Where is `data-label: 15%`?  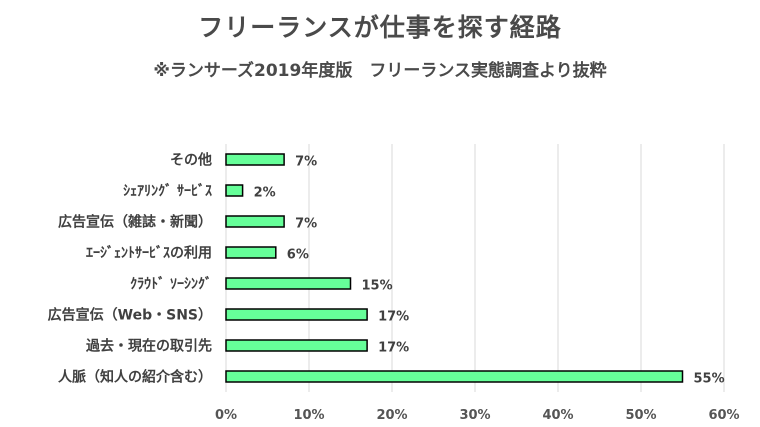
data-label: 15% is located at coordinates (377, 286).